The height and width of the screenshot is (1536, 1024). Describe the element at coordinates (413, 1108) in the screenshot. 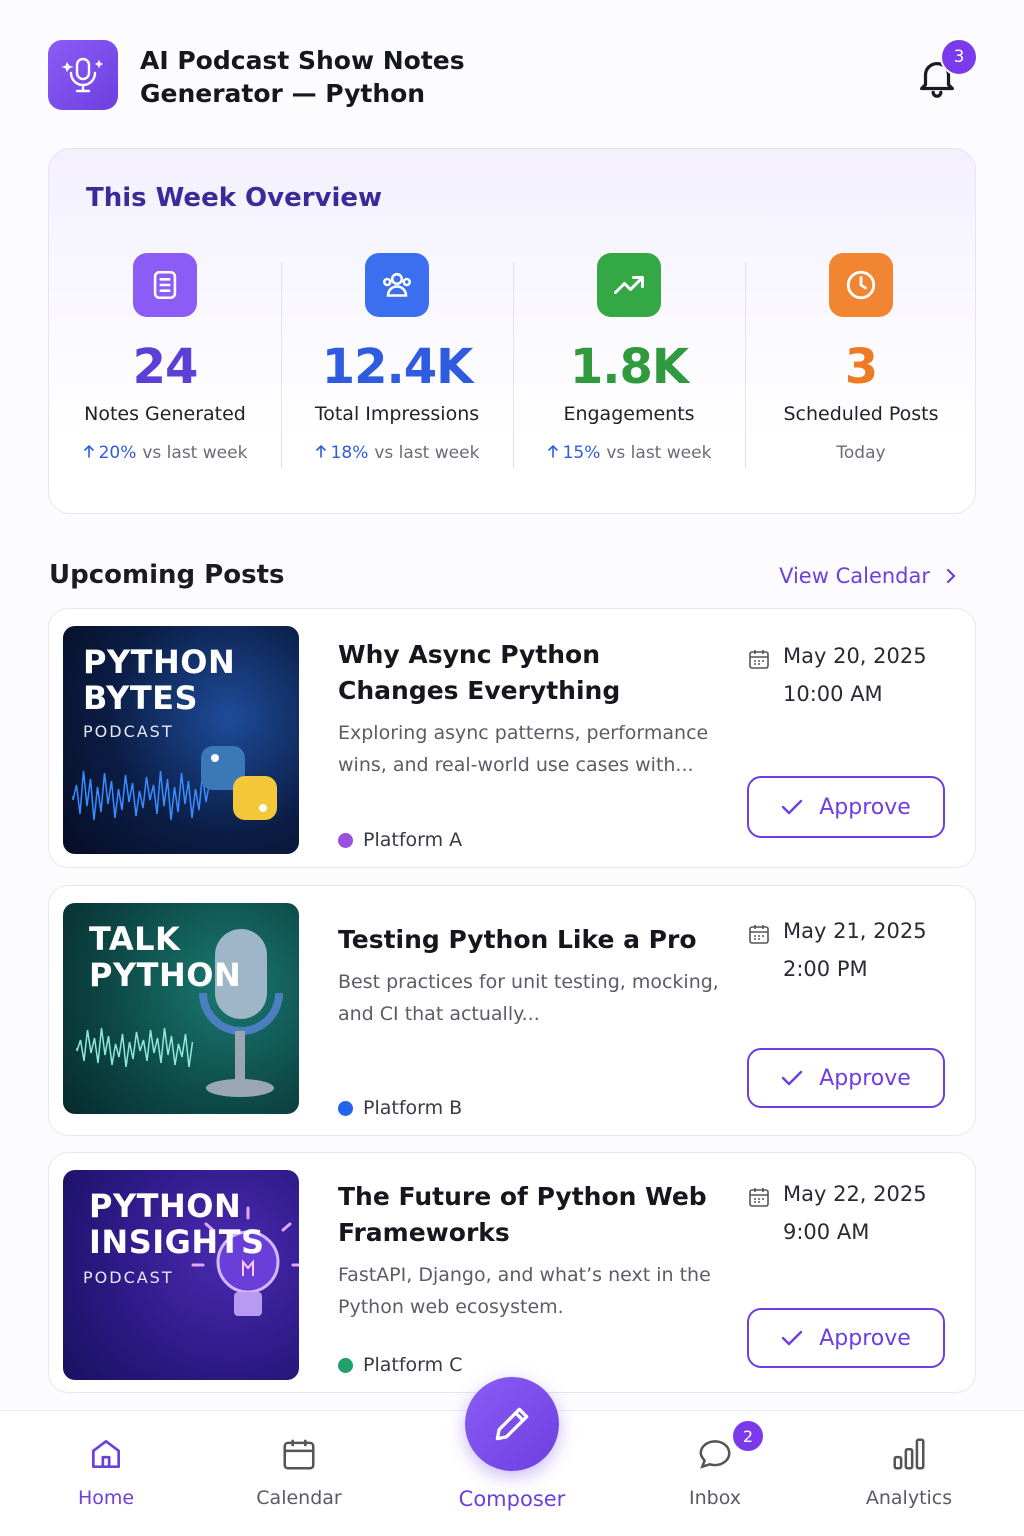

I see `platform-name: Platform B` at that location.